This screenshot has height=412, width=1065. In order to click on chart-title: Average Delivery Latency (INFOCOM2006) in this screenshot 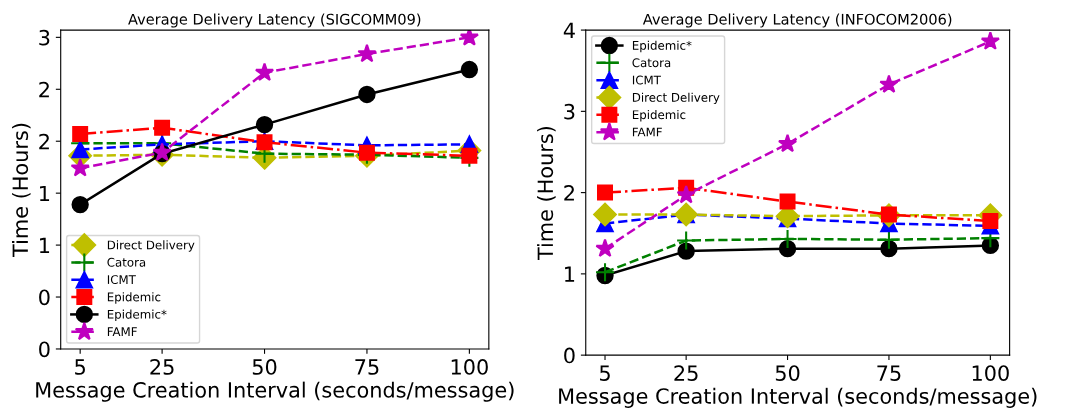, I will do `click(797, 20)`.